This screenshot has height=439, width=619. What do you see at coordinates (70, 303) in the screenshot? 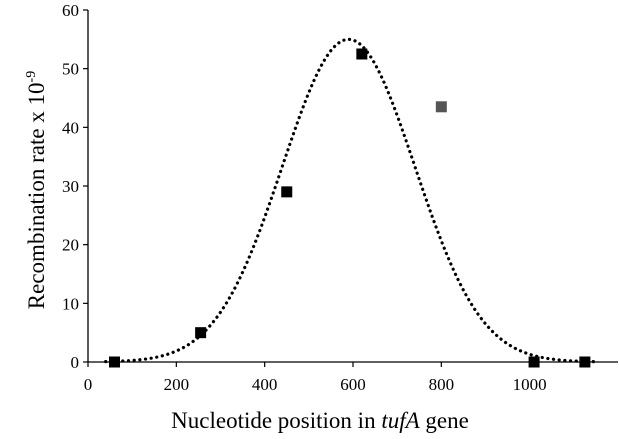
I see `y-tick-label-10: 10` at bounding box center [70, 303].